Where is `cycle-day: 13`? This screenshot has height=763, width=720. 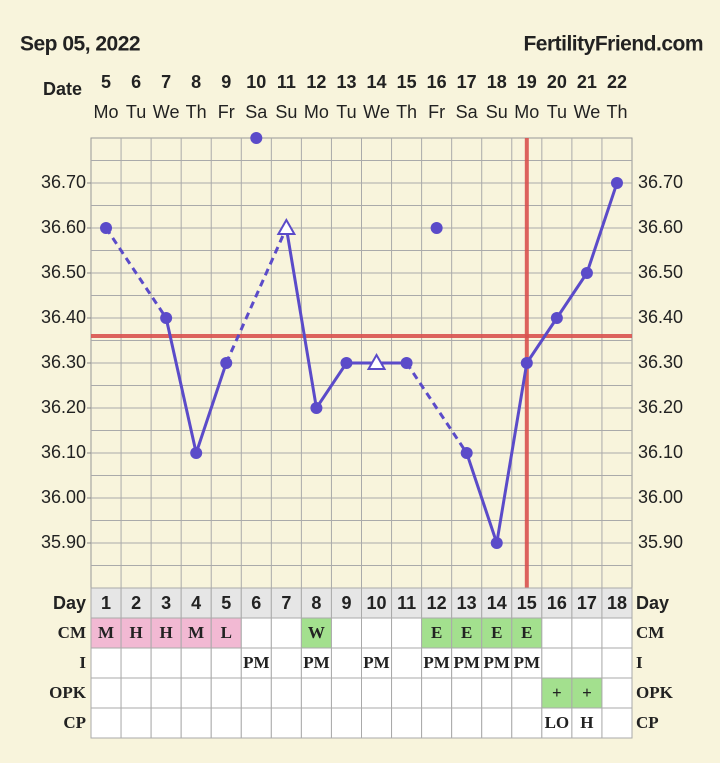
cycle-day: 13 is located at coordinates (467, 603).